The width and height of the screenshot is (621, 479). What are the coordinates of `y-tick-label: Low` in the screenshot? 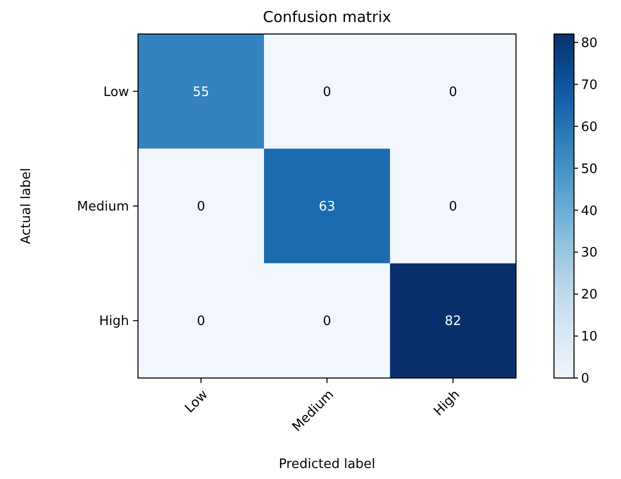 It's located at (116, 92).